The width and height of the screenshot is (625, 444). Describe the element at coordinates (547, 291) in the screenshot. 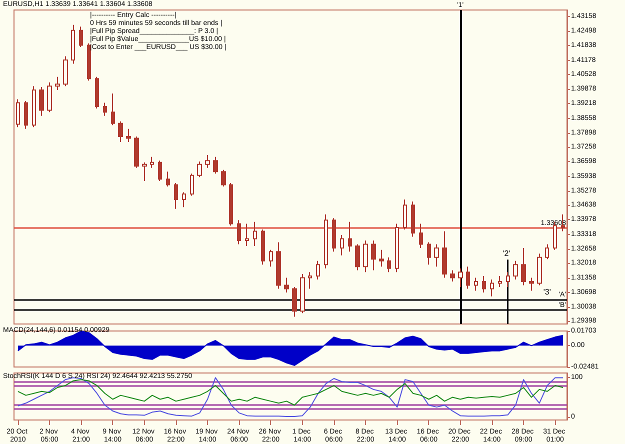

I see `annotation: '3'` at that location.